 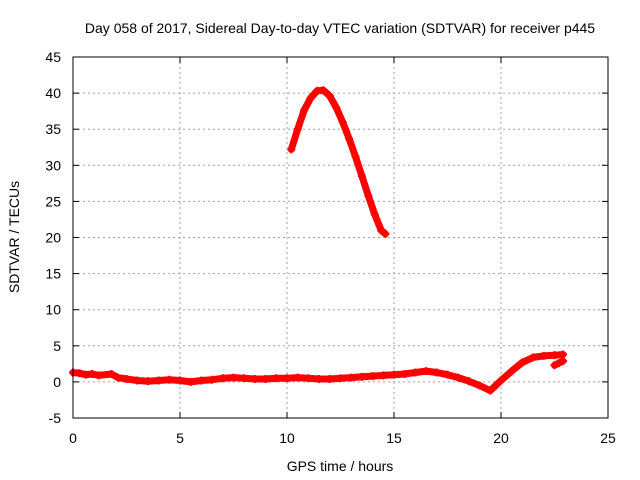 I want to click on x-tick-label: 25, so click(x=608, y=438).